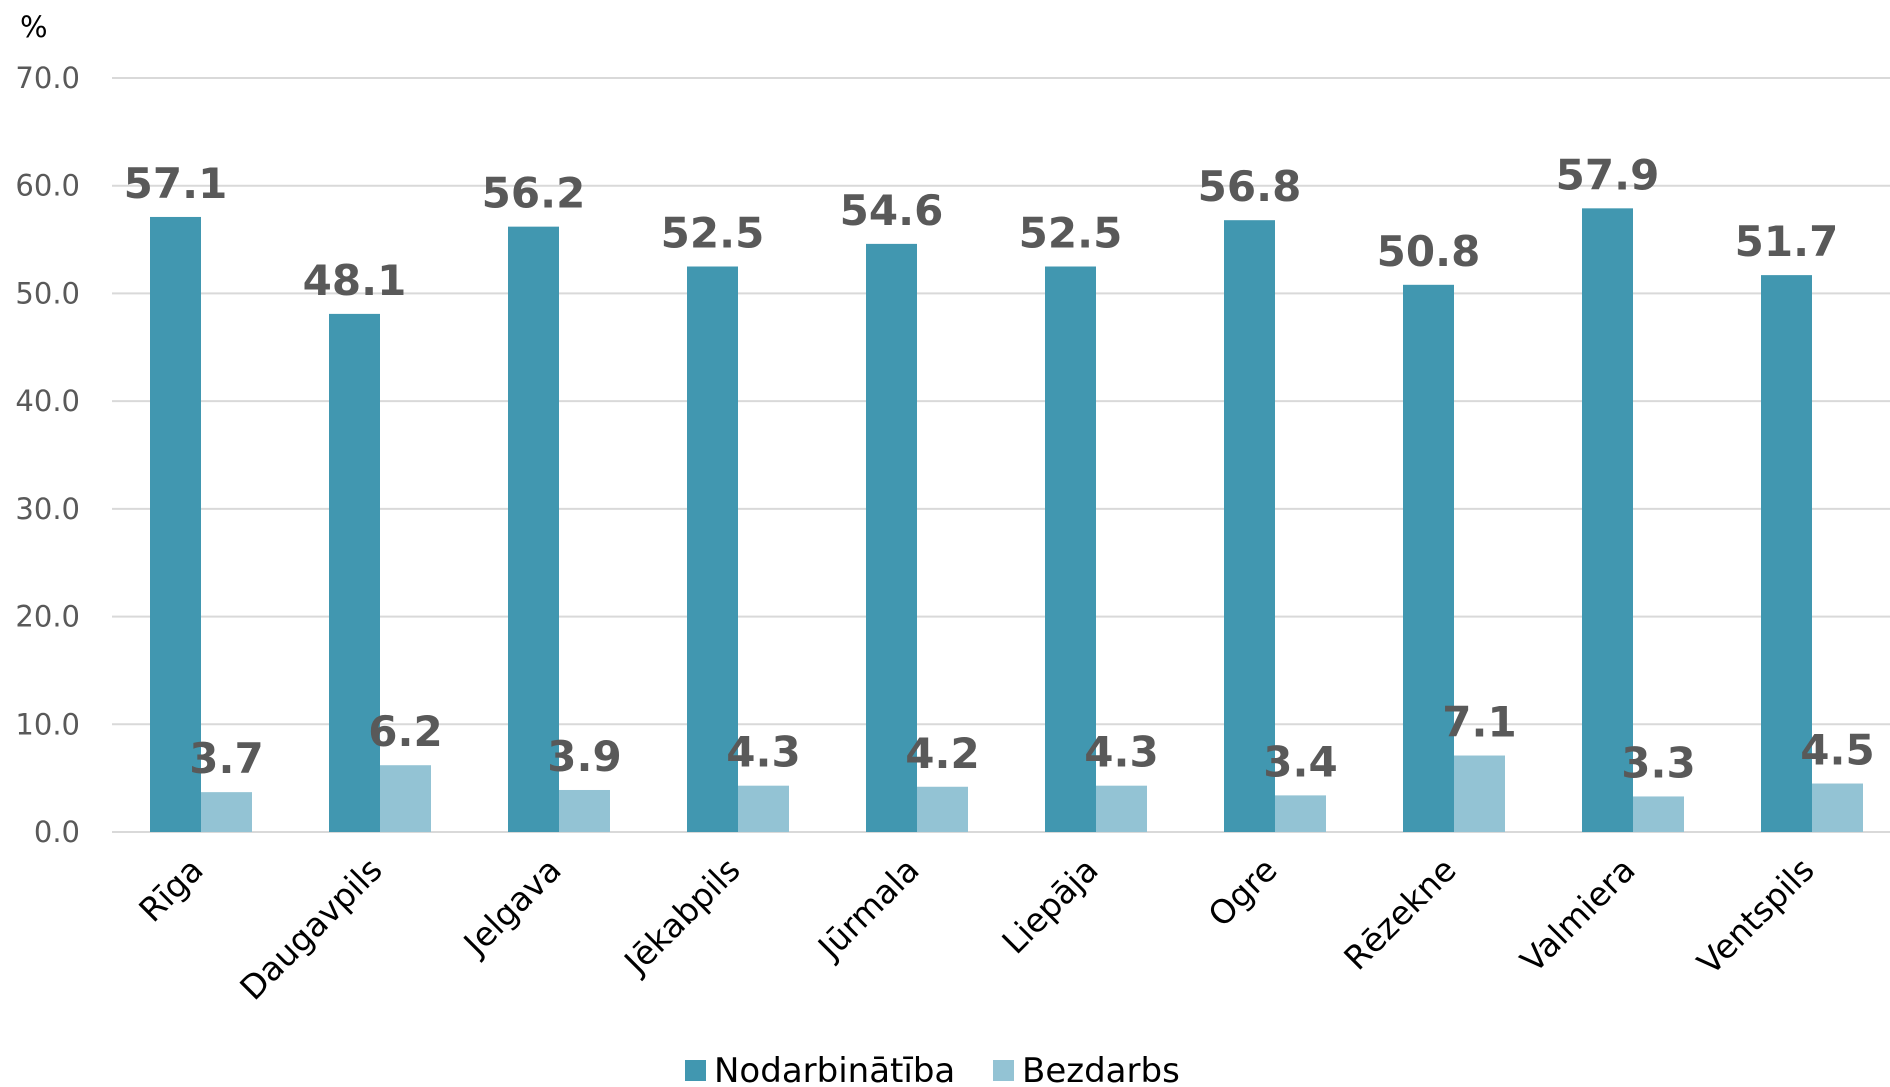 This screenshot has height=1087, width=1890. I want to click on data-label-bezdarbs-0: 3.7, so click(226, 758).